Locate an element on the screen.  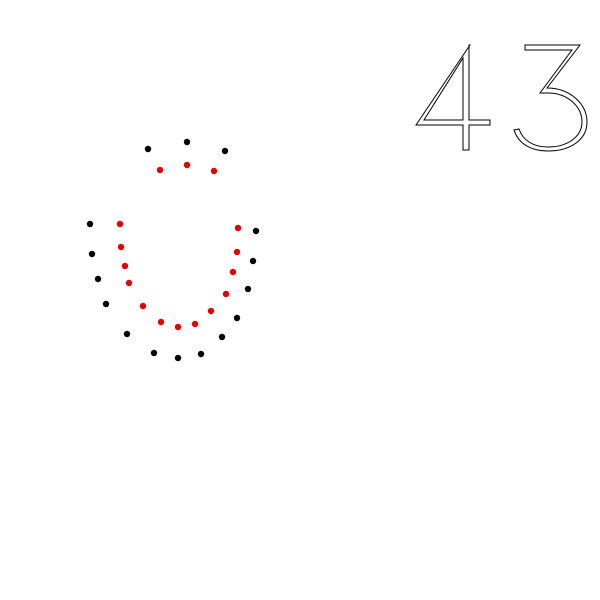
outer-dots is located at coordinates (173, 250).